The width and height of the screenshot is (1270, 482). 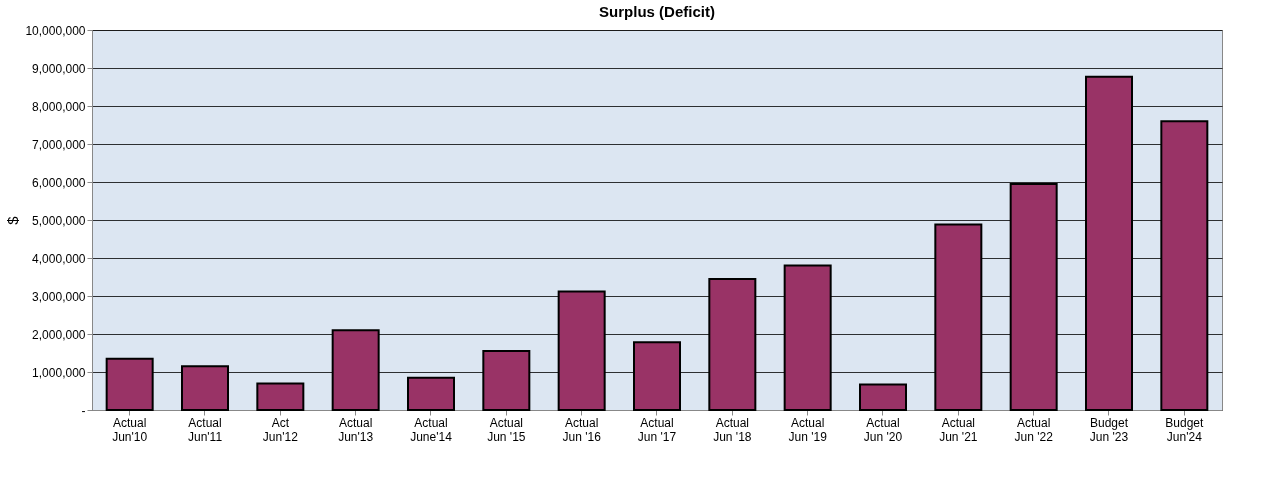 I want to click on x-tick-label: Actual Jun'11, so click(x=205, y=429).